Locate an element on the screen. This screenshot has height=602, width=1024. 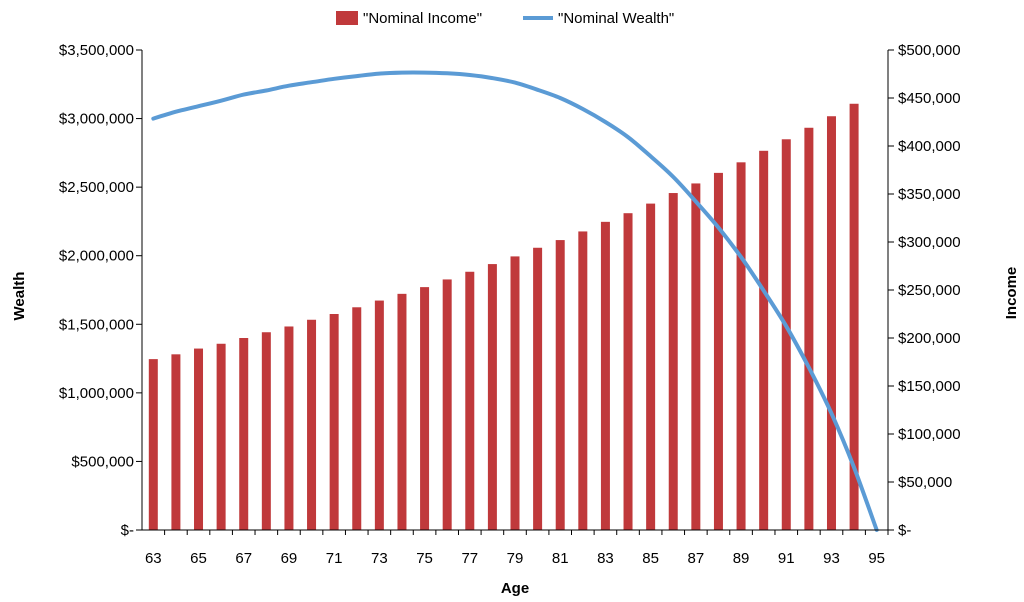
right-tick-label: $400,000 is located at coordinates (929, 146).